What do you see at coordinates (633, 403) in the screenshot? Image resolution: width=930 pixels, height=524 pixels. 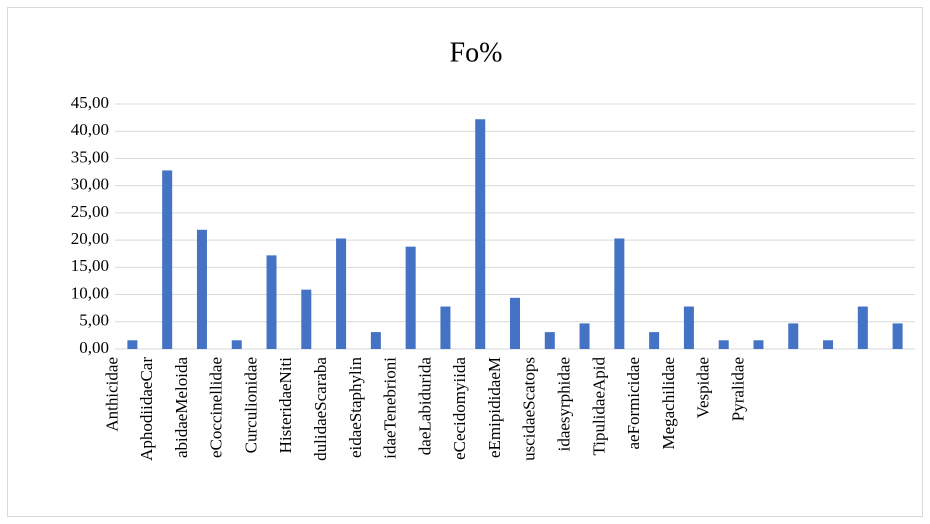 I see `x-tick-label: aeFormicidae` at bounding box center [633, 403].